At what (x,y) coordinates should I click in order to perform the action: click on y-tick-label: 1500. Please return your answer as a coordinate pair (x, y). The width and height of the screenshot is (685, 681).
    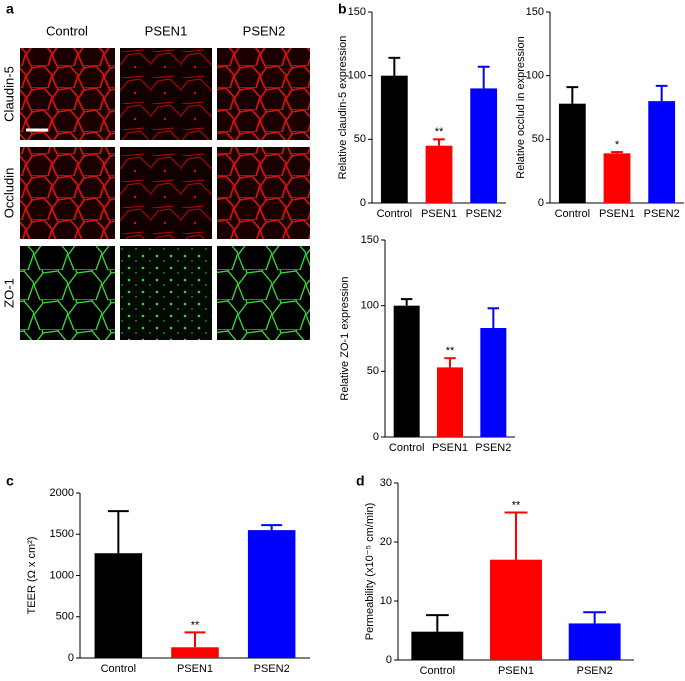
    Looking at the image, I should click on (62, 534).